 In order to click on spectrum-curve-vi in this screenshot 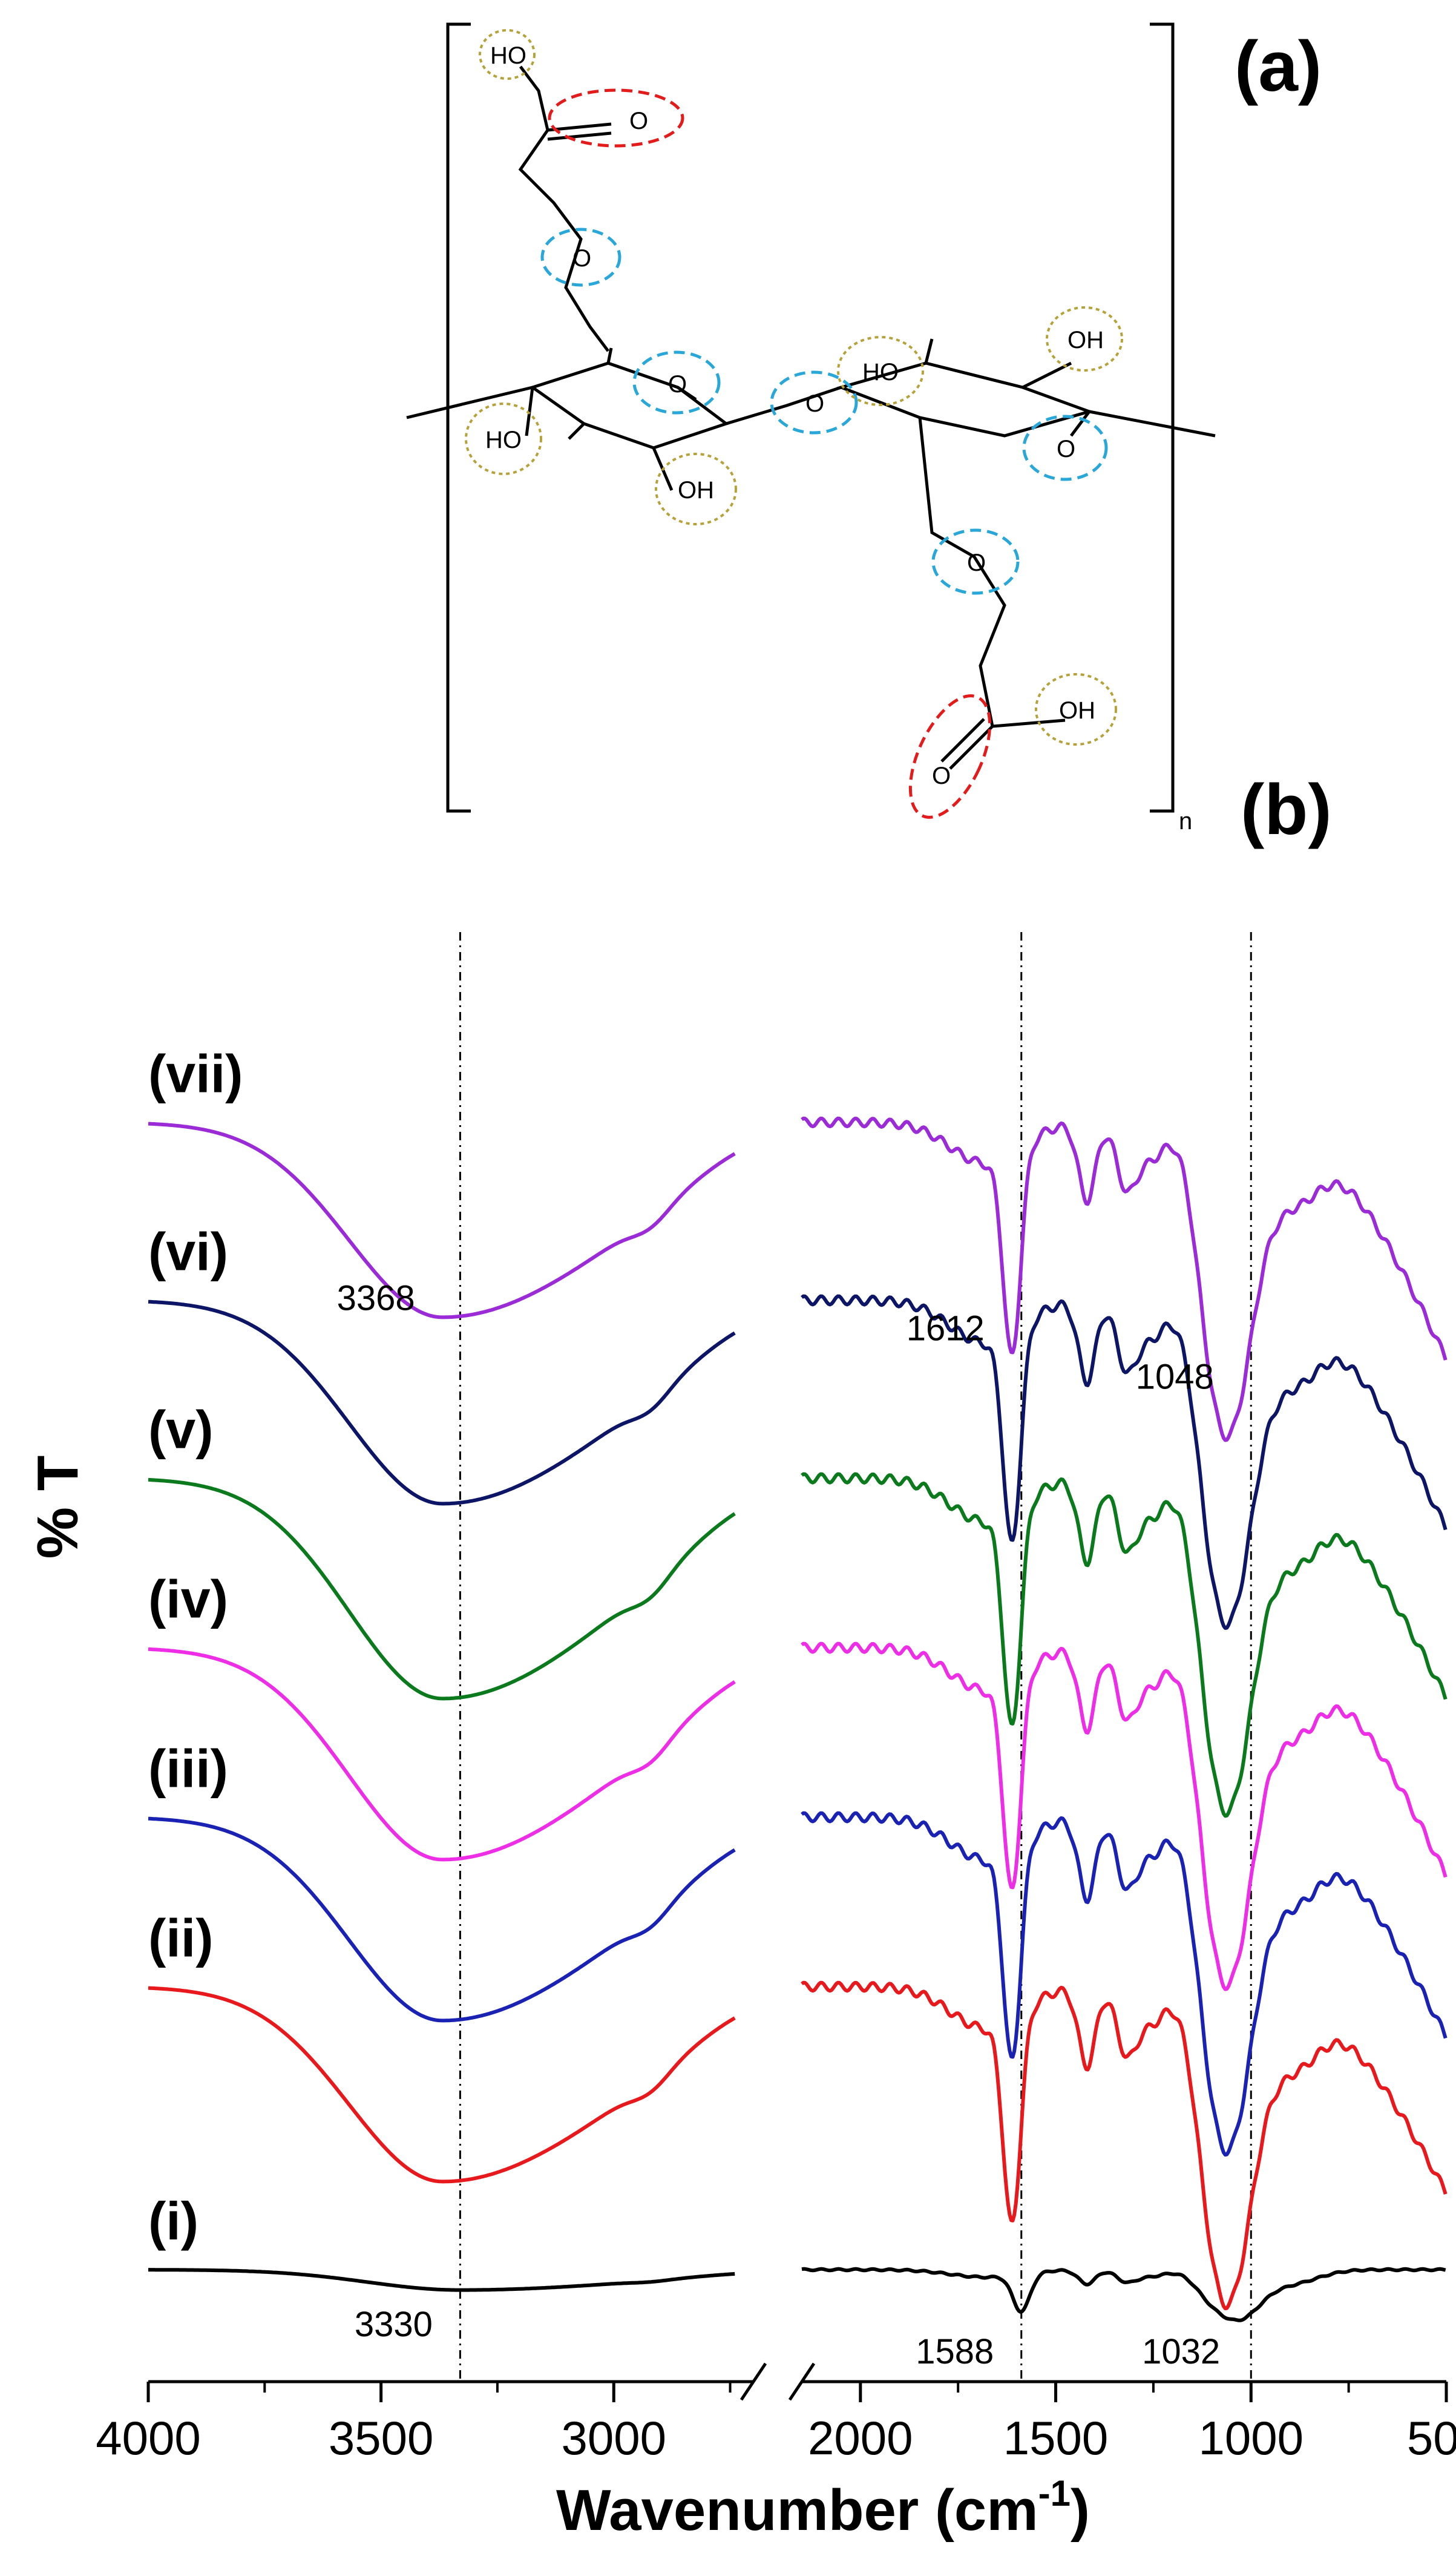, I will do `click(798, 1462)`.